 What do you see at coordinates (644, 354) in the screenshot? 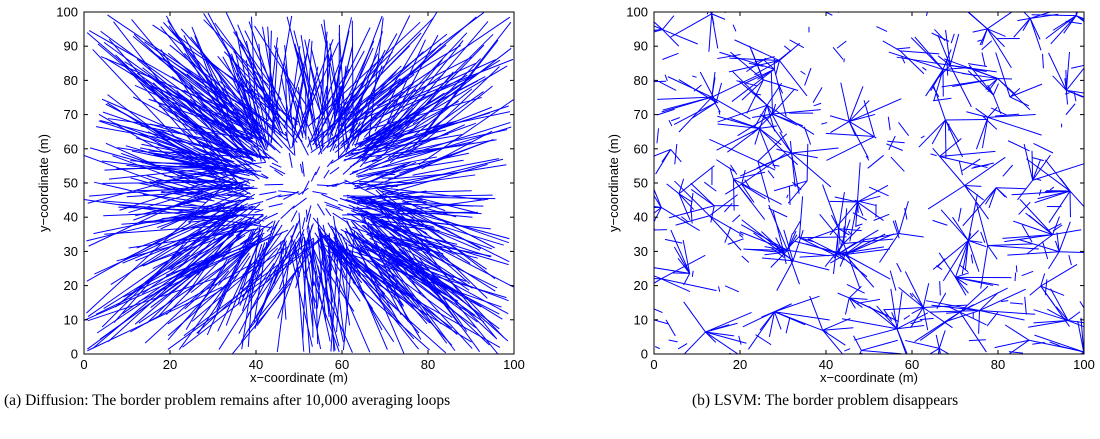
I see `y-tick-label: 0` at bounding box center [644, 354].